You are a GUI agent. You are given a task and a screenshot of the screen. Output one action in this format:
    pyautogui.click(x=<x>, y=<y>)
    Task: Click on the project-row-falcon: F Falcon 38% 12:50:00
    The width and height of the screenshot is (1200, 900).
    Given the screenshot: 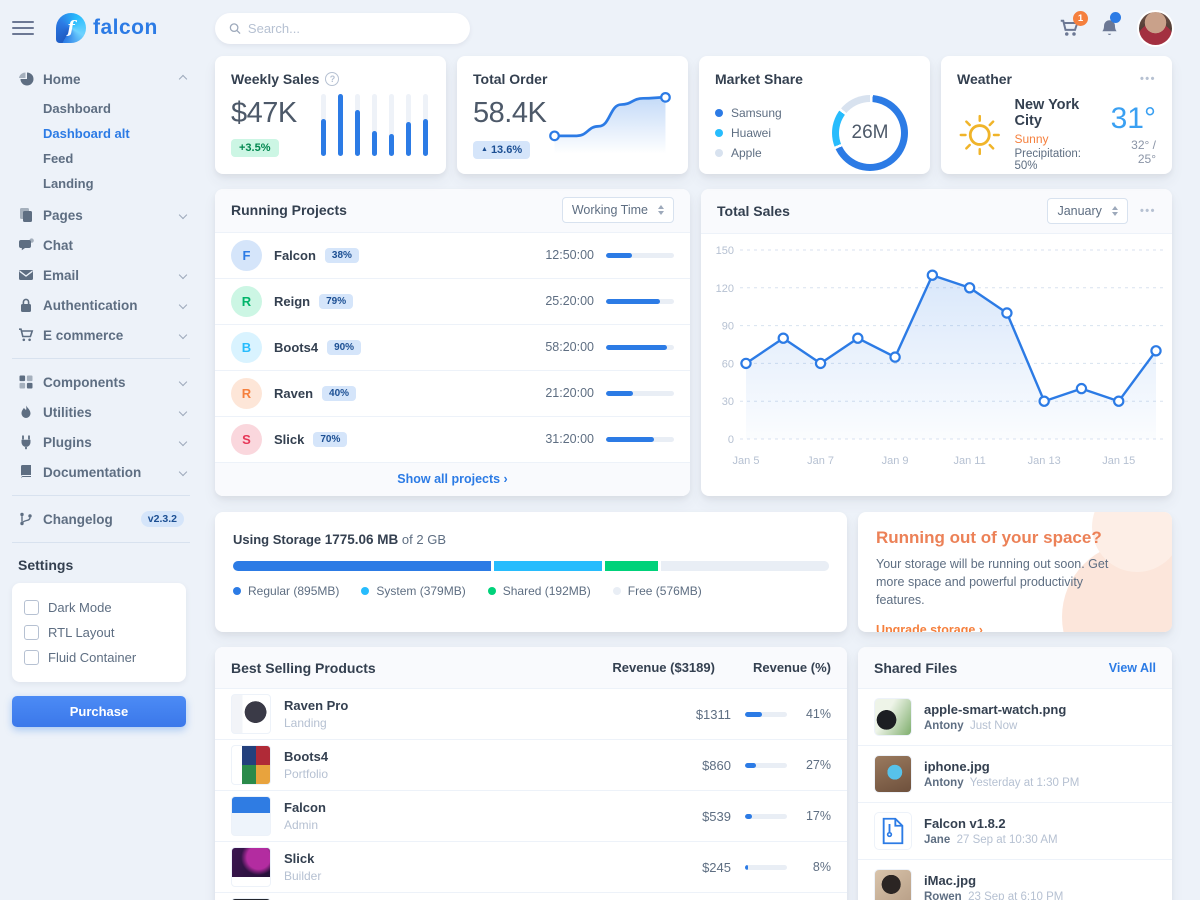 What is the action you would take?
    pyautogui.click(x=452, y=256)
    